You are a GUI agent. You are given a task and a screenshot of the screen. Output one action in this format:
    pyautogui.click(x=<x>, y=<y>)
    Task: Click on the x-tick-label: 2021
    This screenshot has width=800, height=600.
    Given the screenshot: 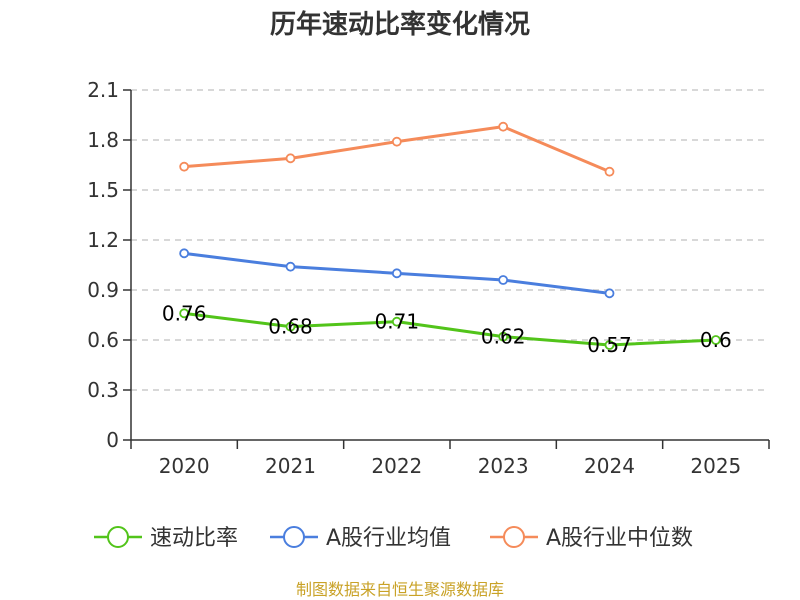 What is the action you would take?
    pyautogui.click(x=290, y=466)
    